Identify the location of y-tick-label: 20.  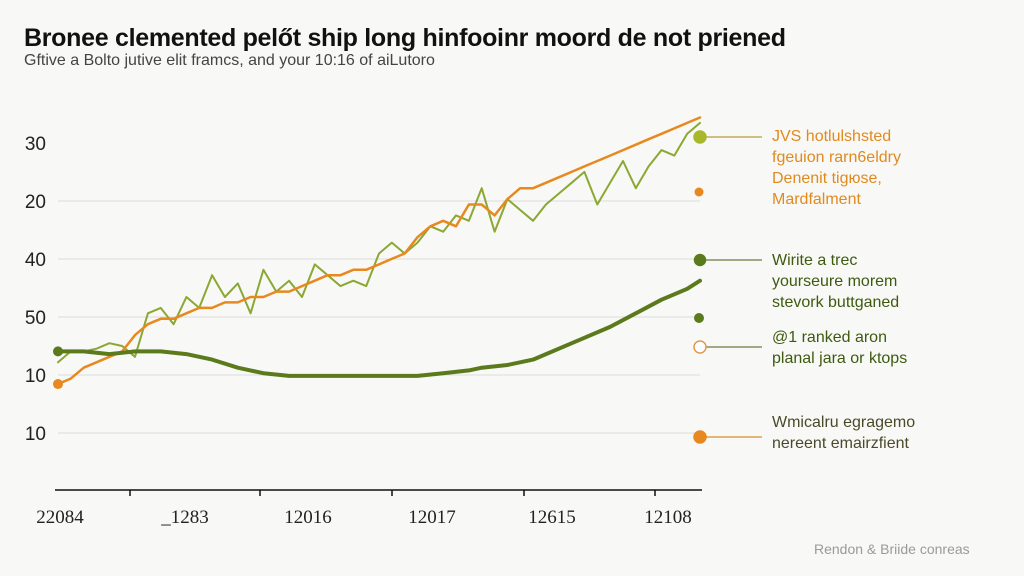
(35, 202).